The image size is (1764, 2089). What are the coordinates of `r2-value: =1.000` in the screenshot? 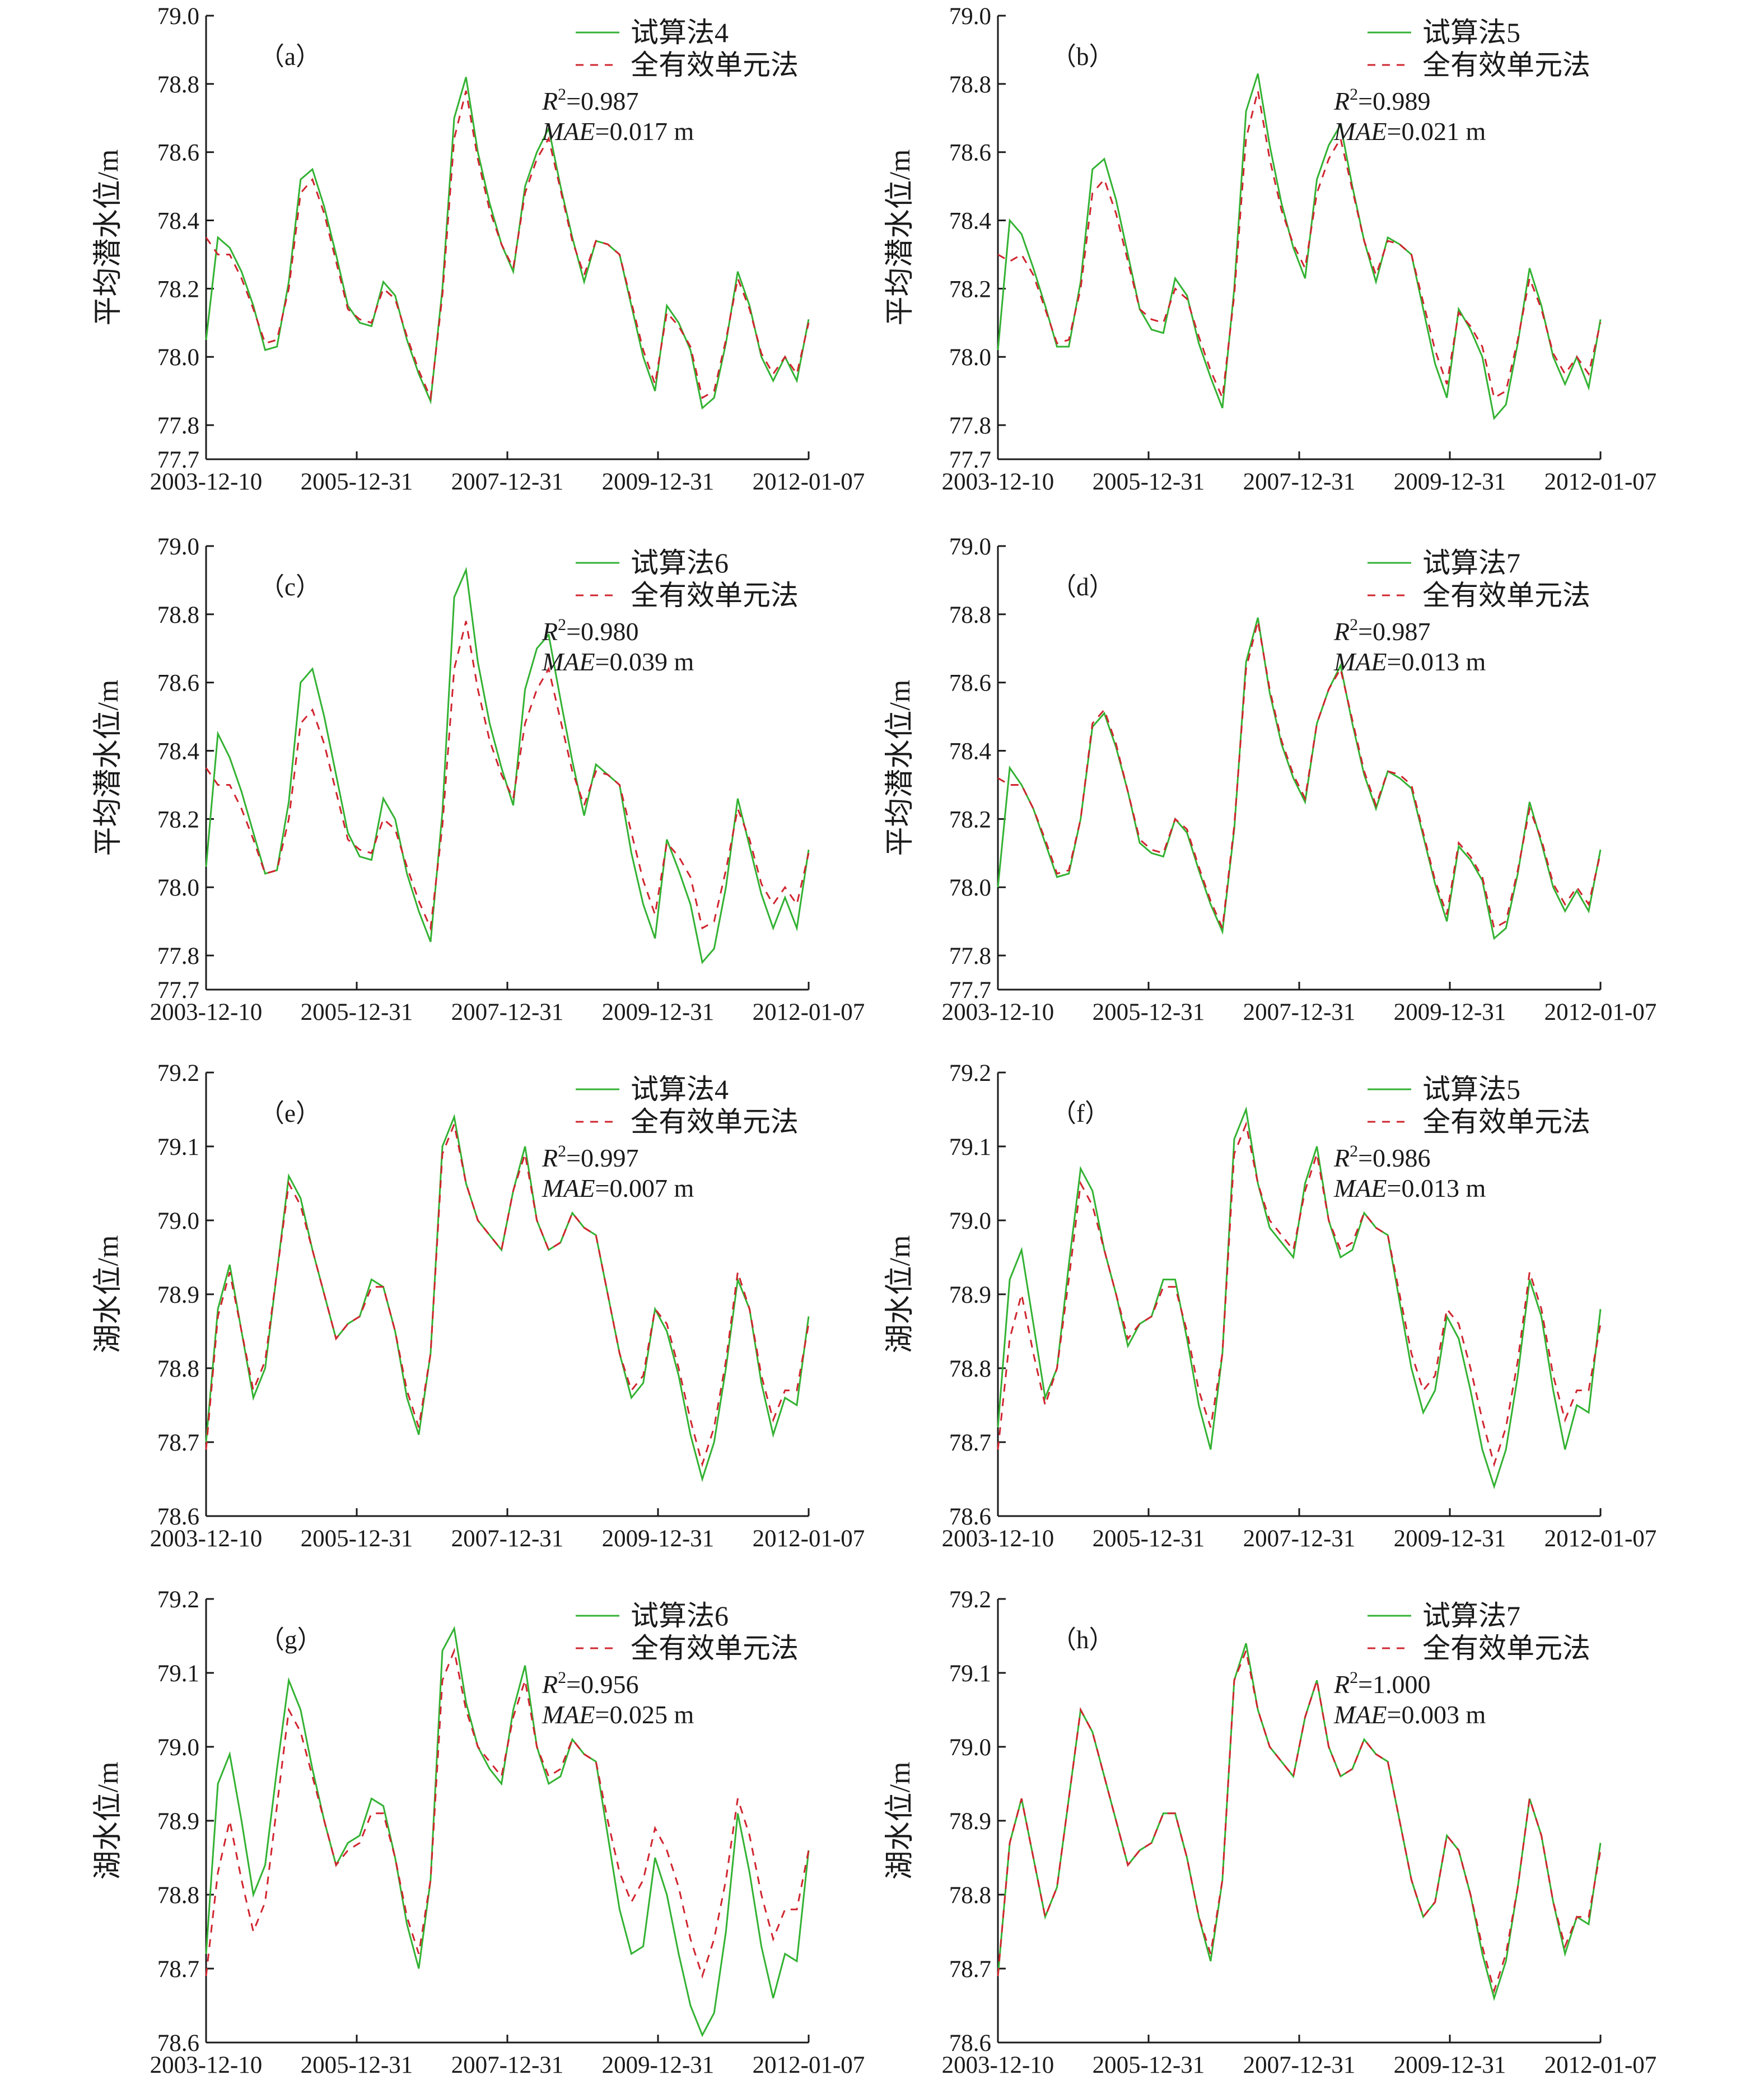 It's located at (1394, 1684).